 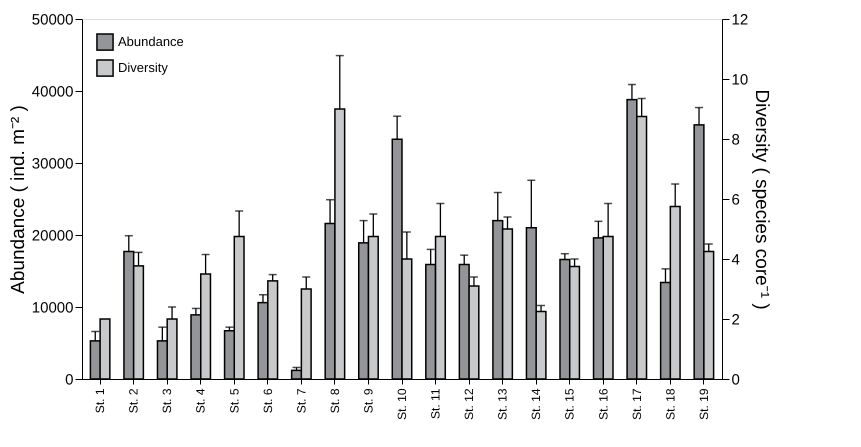 I want to click on legend-label: Abundance, so click(x=151, y=41).